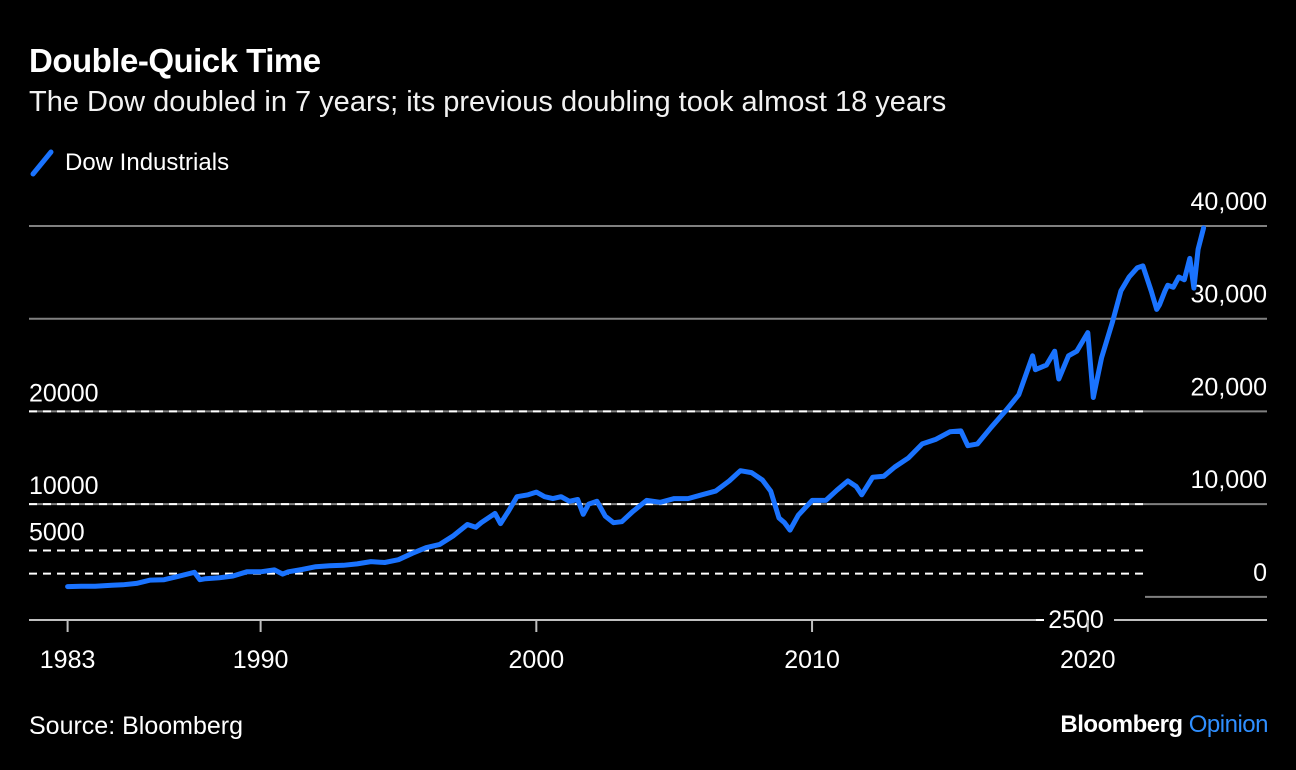 The image size is (1296, 770). What do you see at coordinates (261, 660) in the screenshot?
I see `x-tick-label: 1990` at bounding box center [261, 660].